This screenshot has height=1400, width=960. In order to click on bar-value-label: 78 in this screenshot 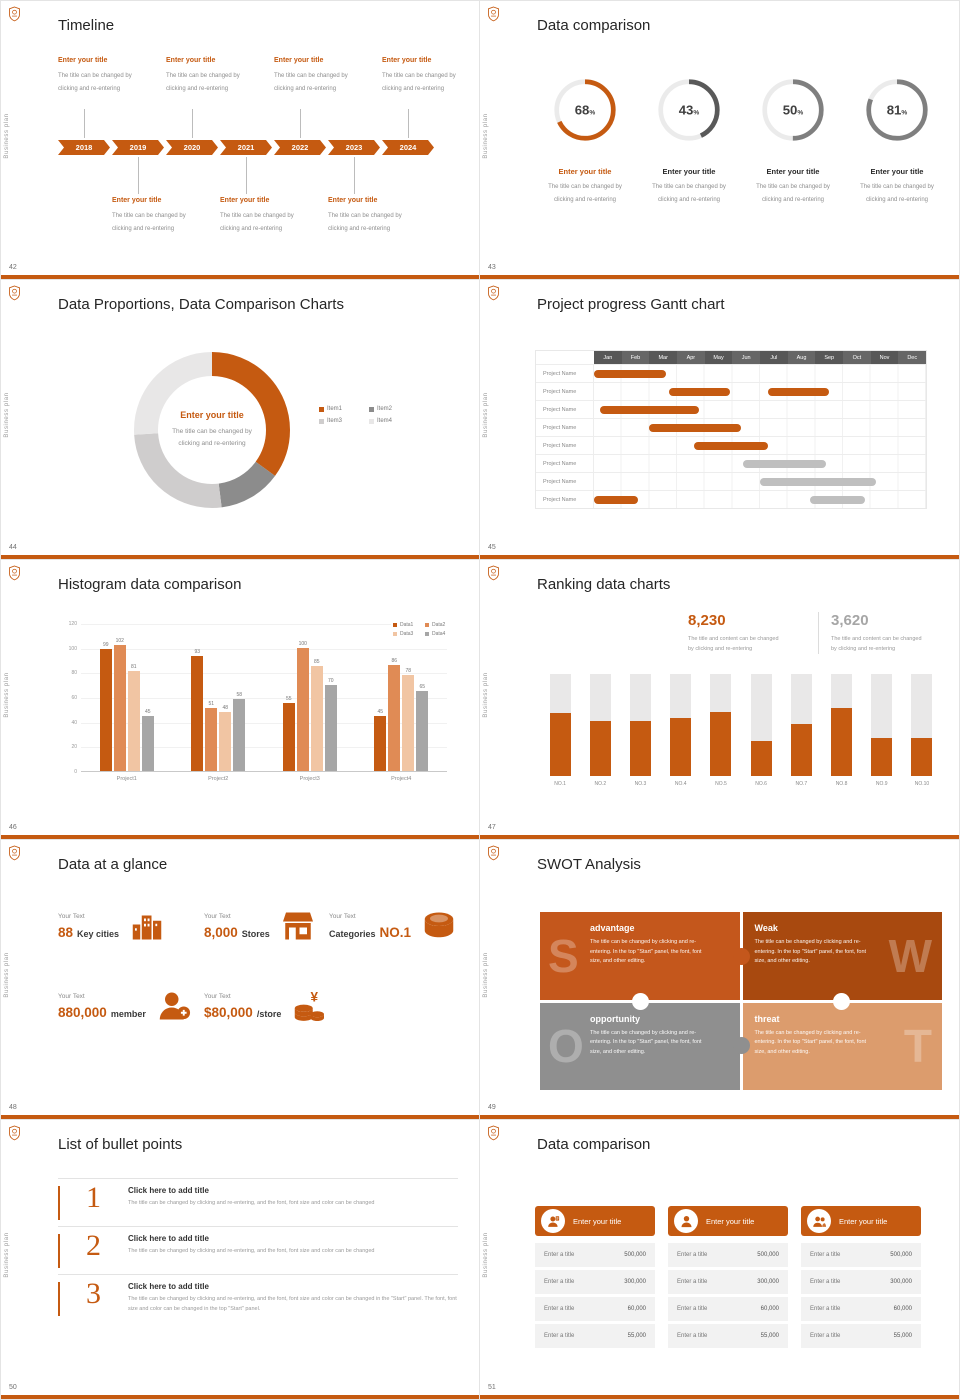, I will do `click(408, 670)`.